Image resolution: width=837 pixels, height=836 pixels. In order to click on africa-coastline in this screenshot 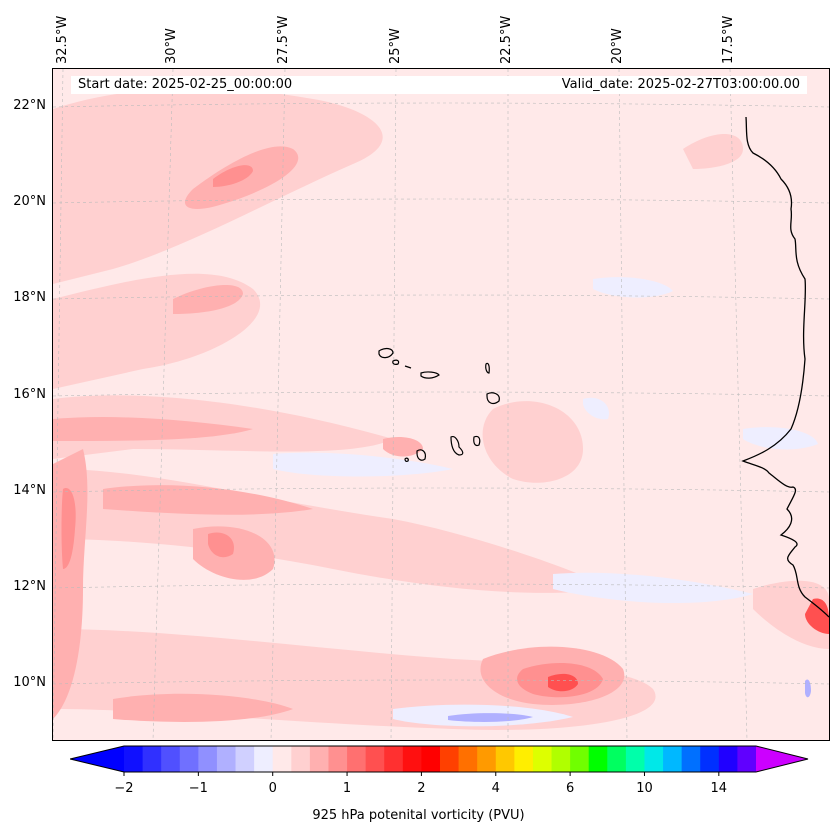, I will do `click(785, 367)`.